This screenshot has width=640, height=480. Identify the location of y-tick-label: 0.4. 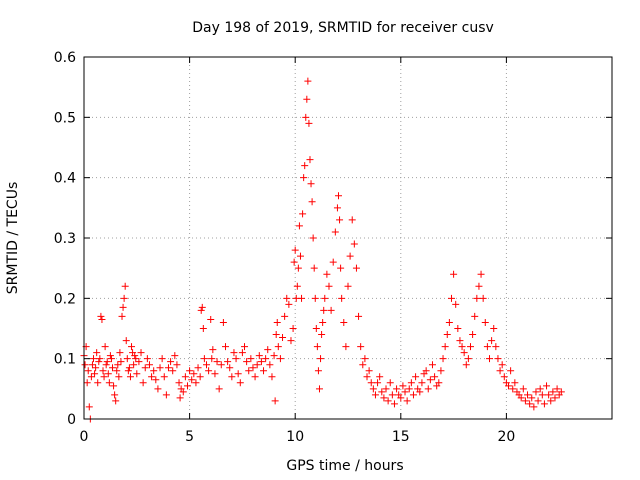
(65, 179).